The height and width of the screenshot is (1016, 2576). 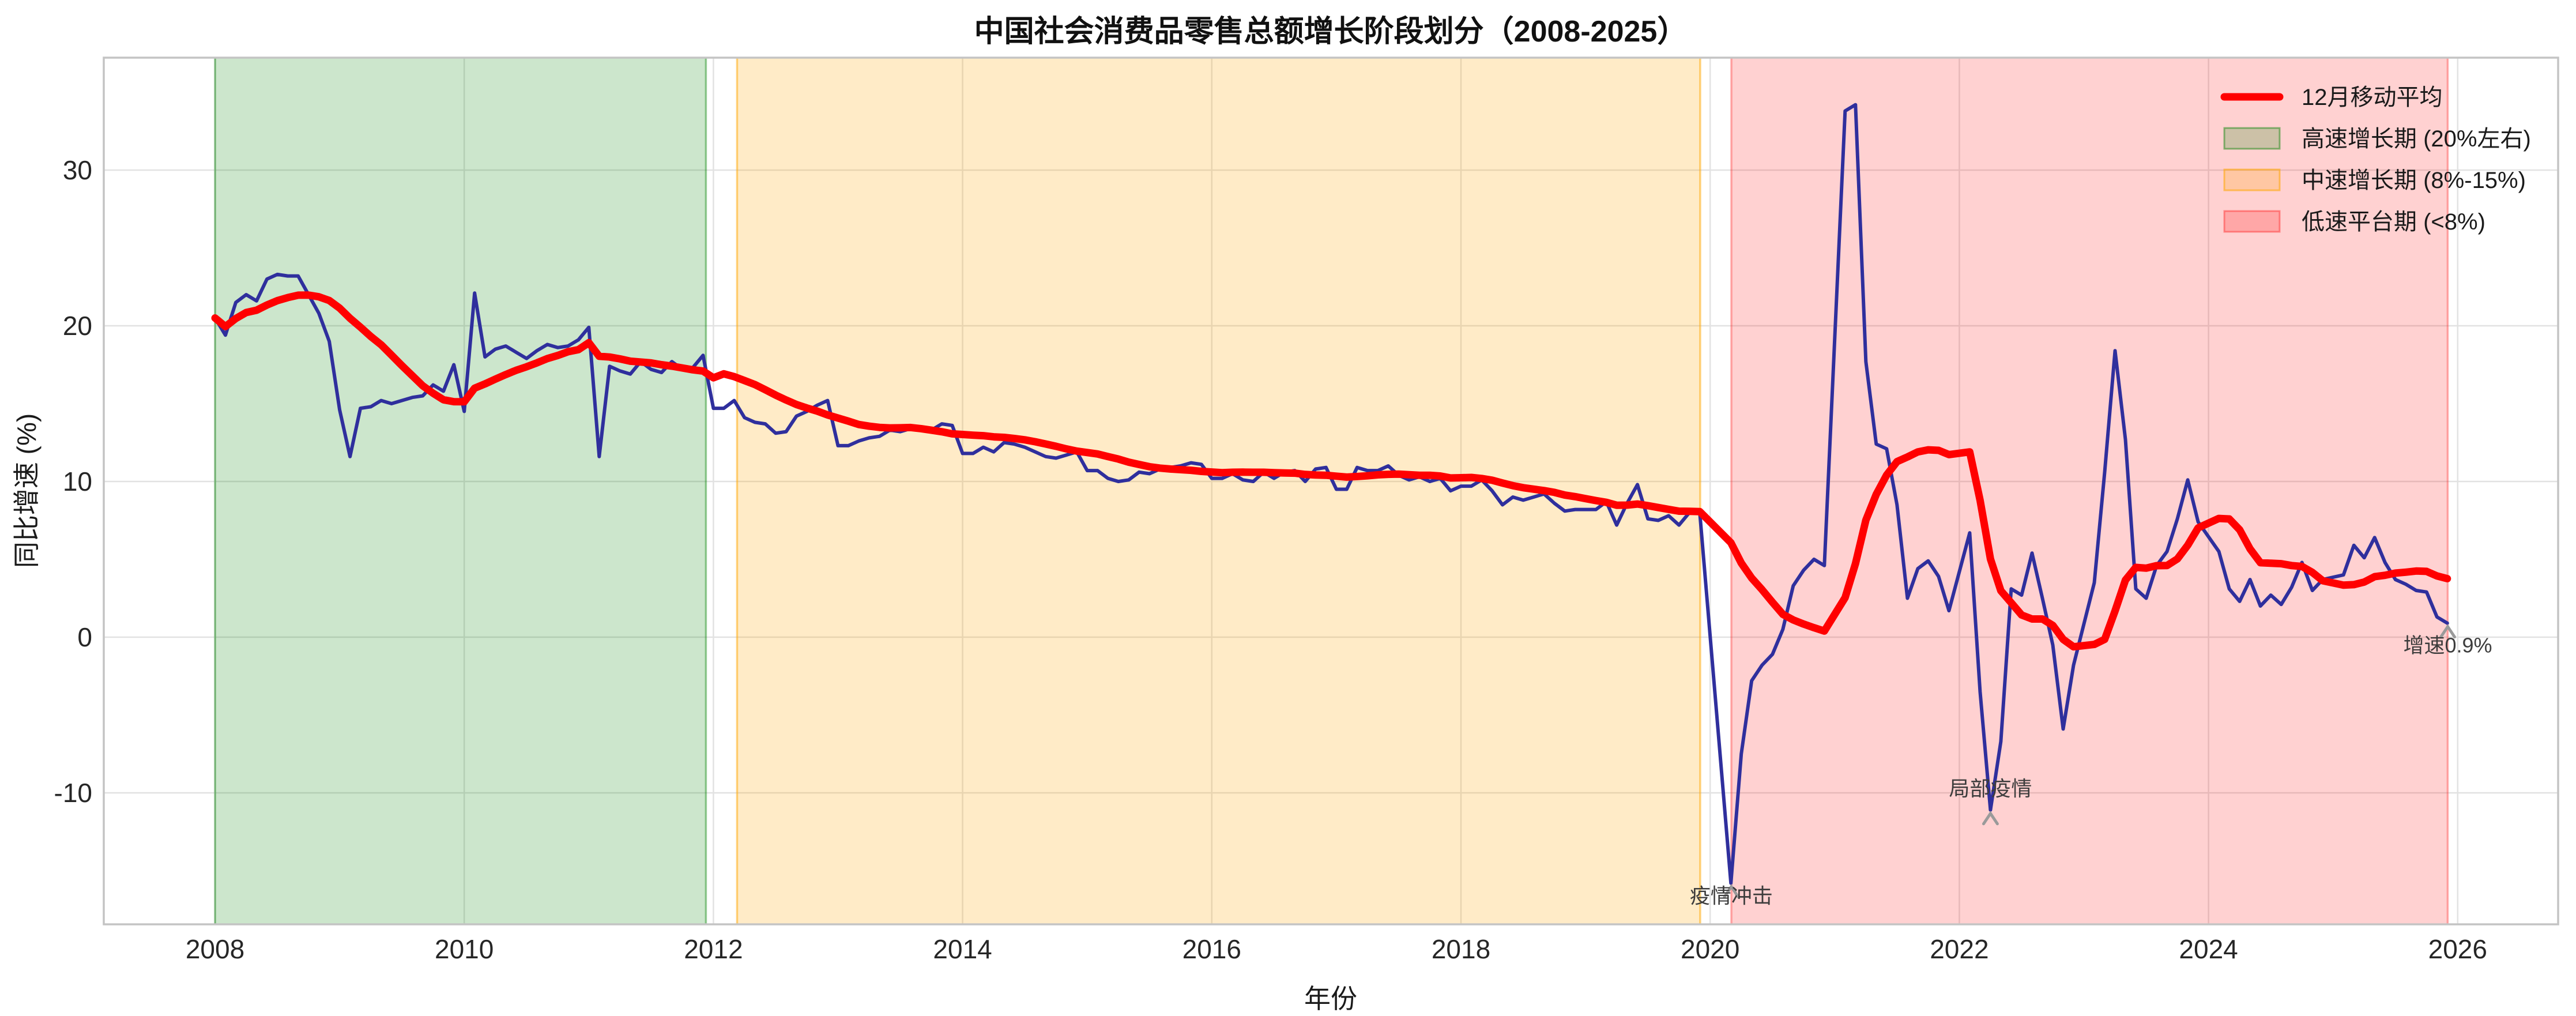 What do you see at coordinates (2393, 222) in the screenshot?
I see `legend-entry-label: 低速平台期 (<8%)` at bounding box center [2393, 222].